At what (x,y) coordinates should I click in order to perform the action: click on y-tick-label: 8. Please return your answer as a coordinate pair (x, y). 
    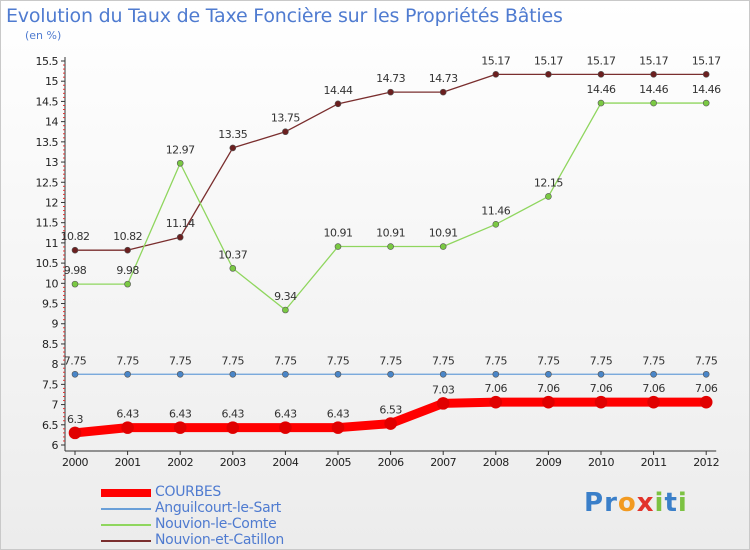
    Looking at the image, I should click on (55, 364).